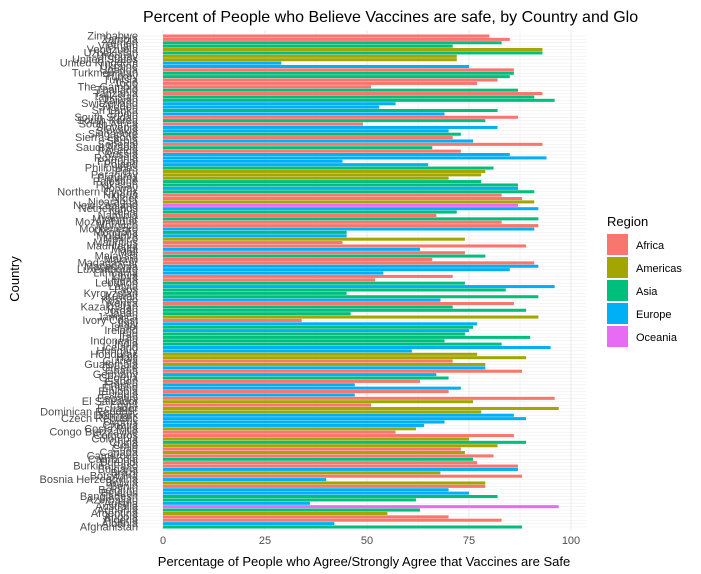  Describe the element at coordinates (89, 412) in the screenshot. I see `y-tick-label: Dominican Republic` at that location.